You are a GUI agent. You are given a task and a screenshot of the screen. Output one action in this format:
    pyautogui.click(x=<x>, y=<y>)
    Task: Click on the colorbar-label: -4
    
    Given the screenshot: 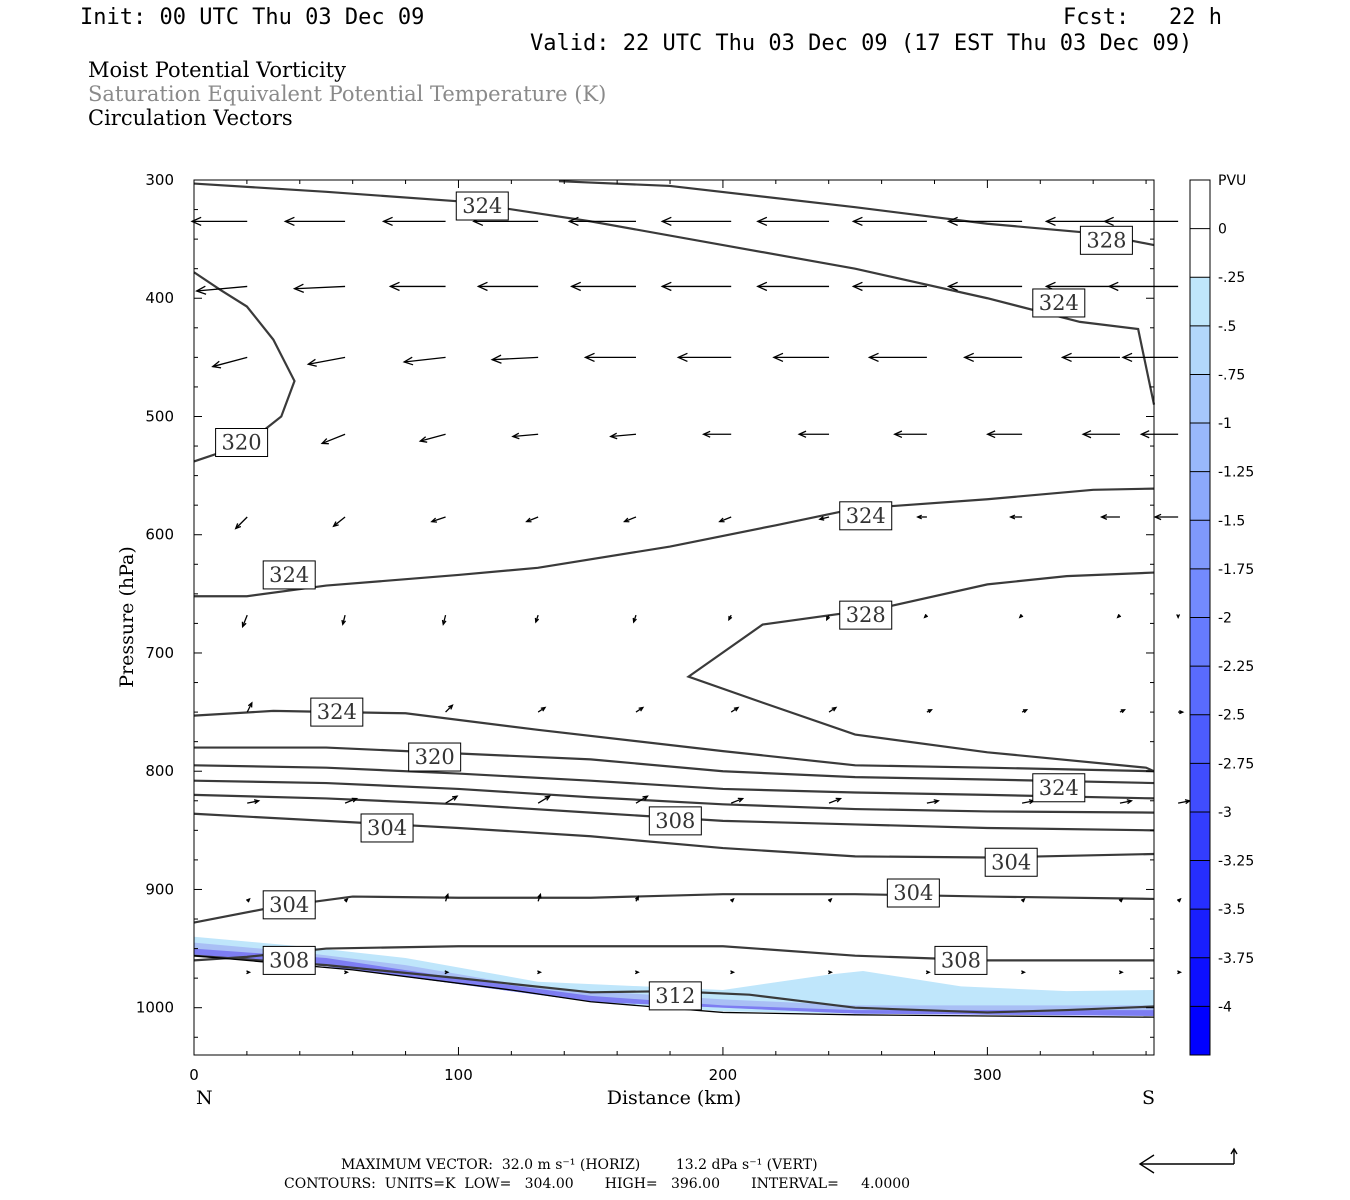 What is the action you would take?
    pyautogui.click(x=1225, y=1007)
    